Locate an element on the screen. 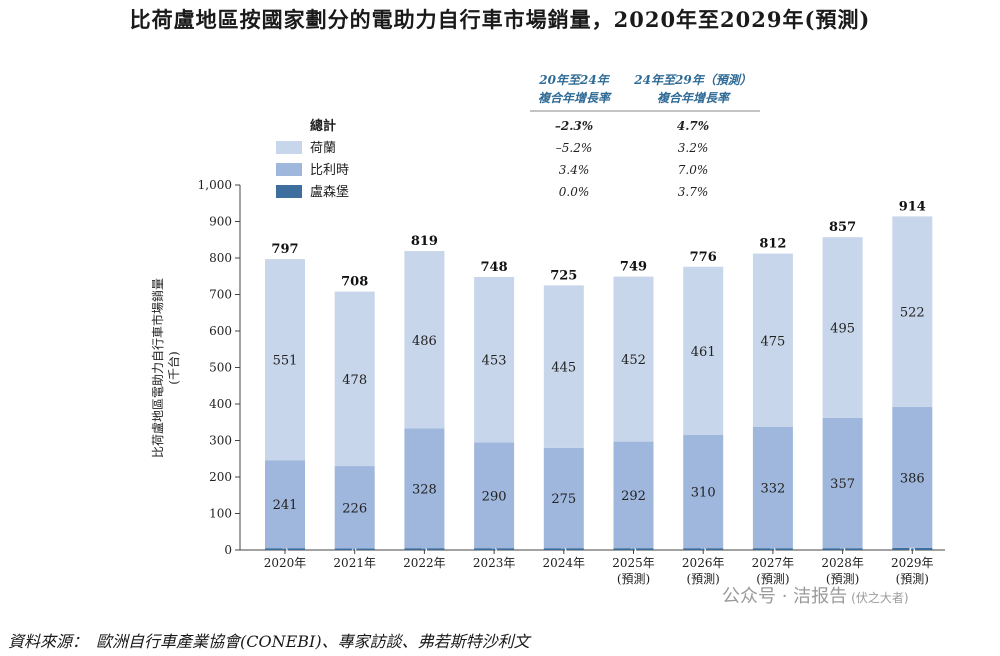 Image resolution: width=1000 pixels, height=656 pixels. data-label: 486 is located at coordinates (424, 341).